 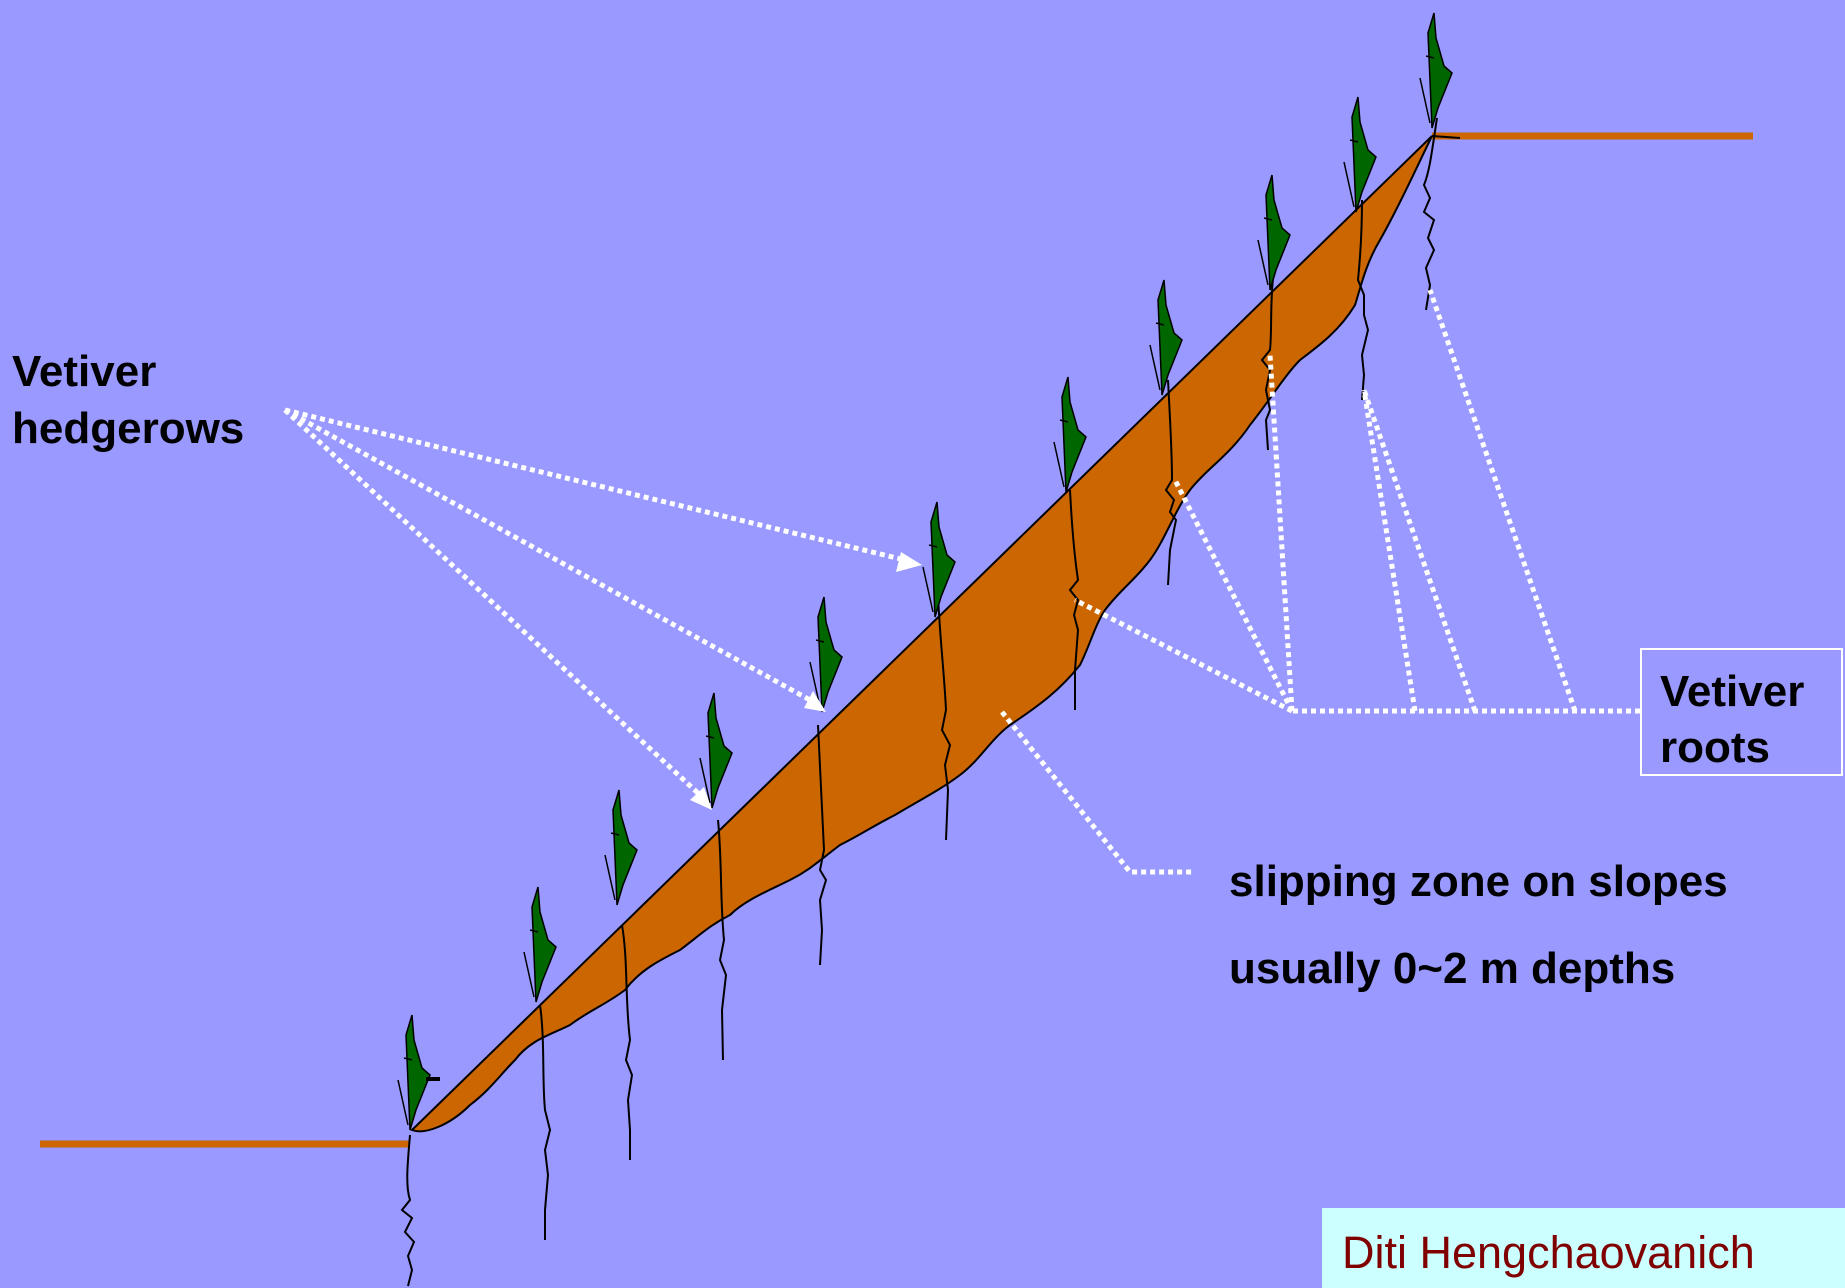 I want to click on slipping-zone-label: slipping zone on slopes, so click(x=1478, y=881).